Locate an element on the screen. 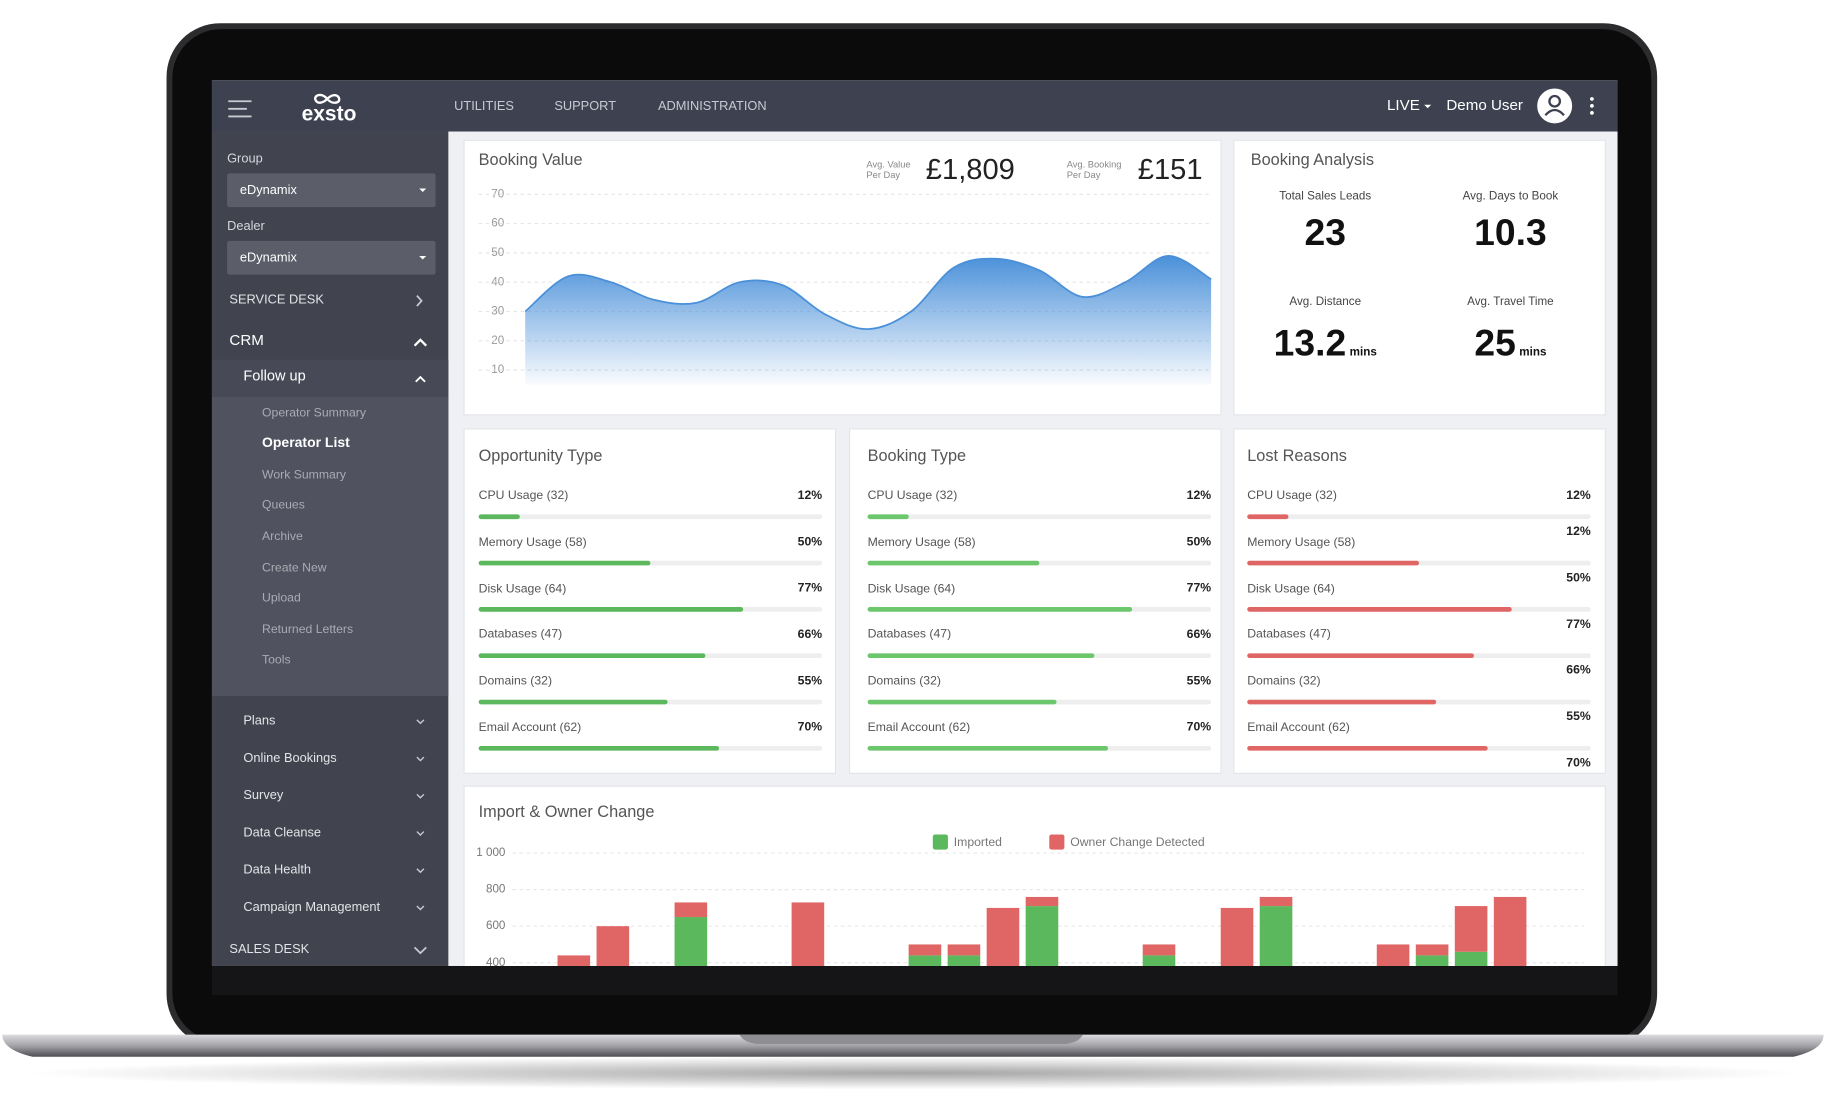 Image resolution: width=1826 pixels, height=1094 pixels. logo-icon is located at coordinates (327, 98).